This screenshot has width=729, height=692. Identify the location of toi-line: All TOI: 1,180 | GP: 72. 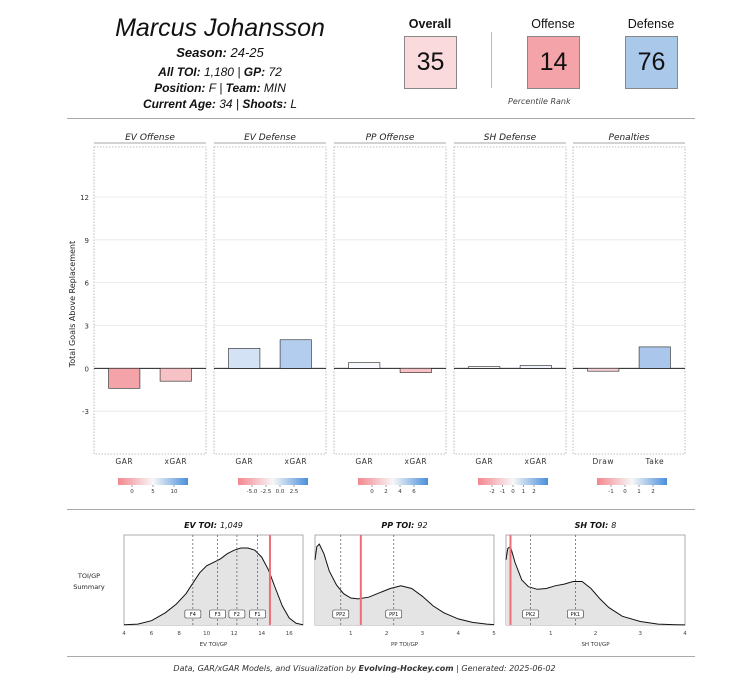
(220, 72).